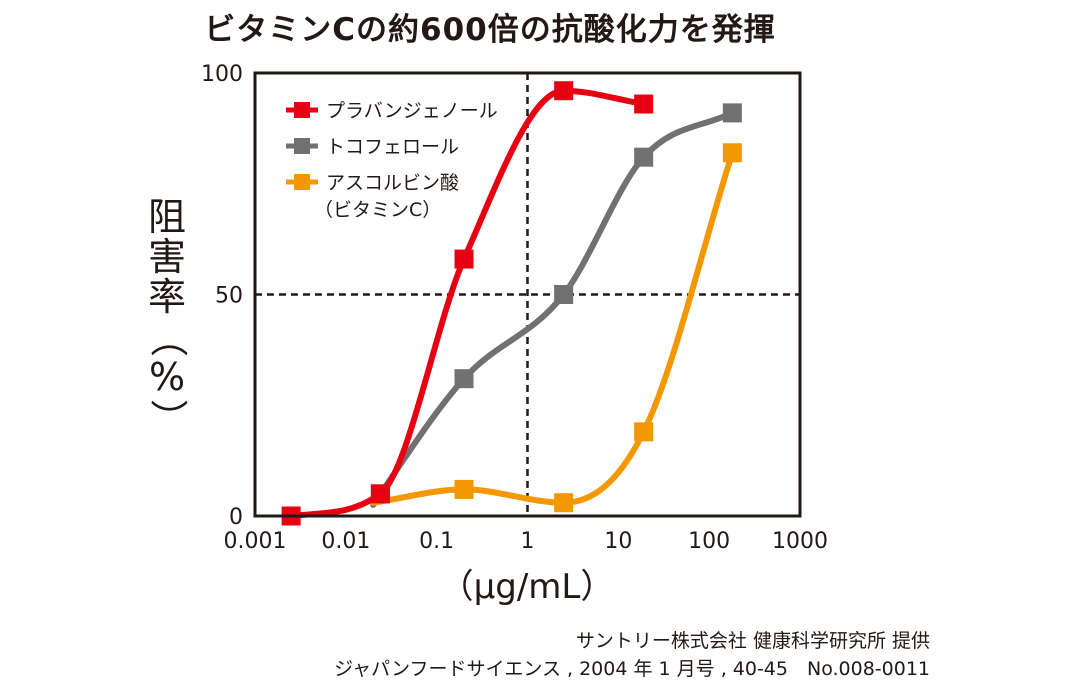 The width and height of the screenshot is (1080, 681). I want to click on legend-label: トコフェロール, so click(392, 147).